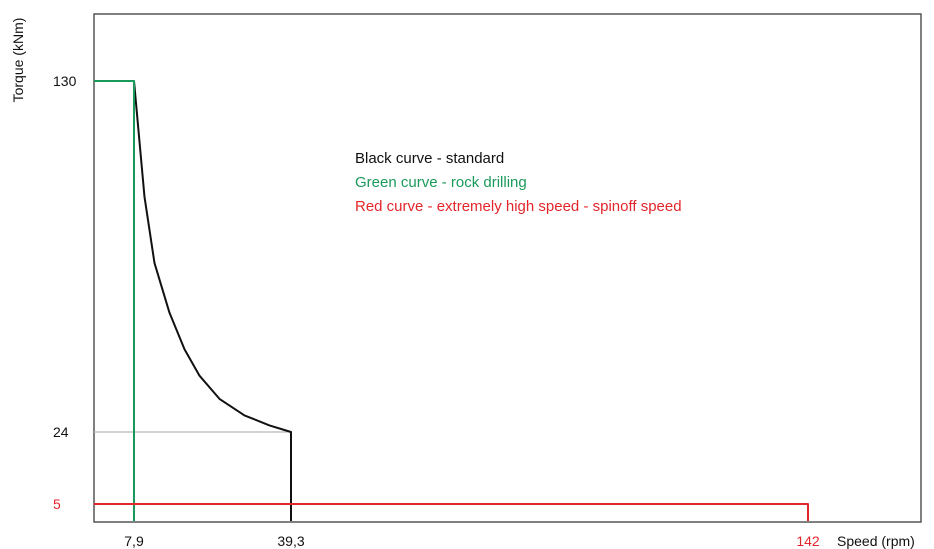  I want to click on legend-item: Green curve - rock drilling, so click(441, 182).